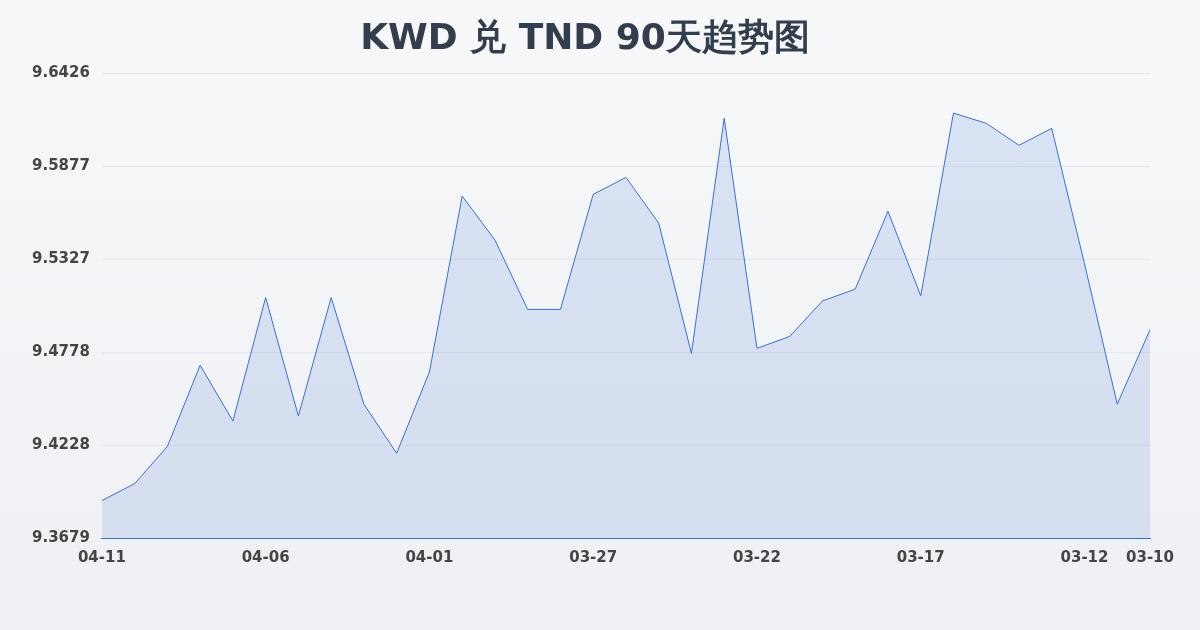 The image size is (1200, 630). Describe the element at coordinates (920, 556) in the screenshot. I see `x-tick-label: 03-17` at that location.